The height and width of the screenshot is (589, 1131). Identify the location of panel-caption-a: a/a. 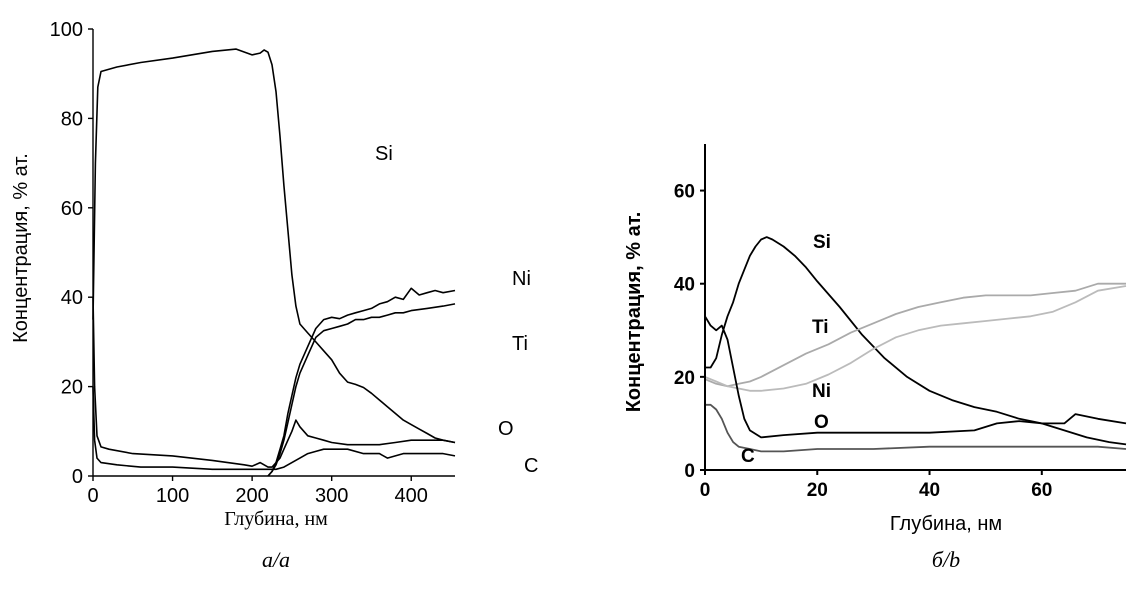
(276, 559).